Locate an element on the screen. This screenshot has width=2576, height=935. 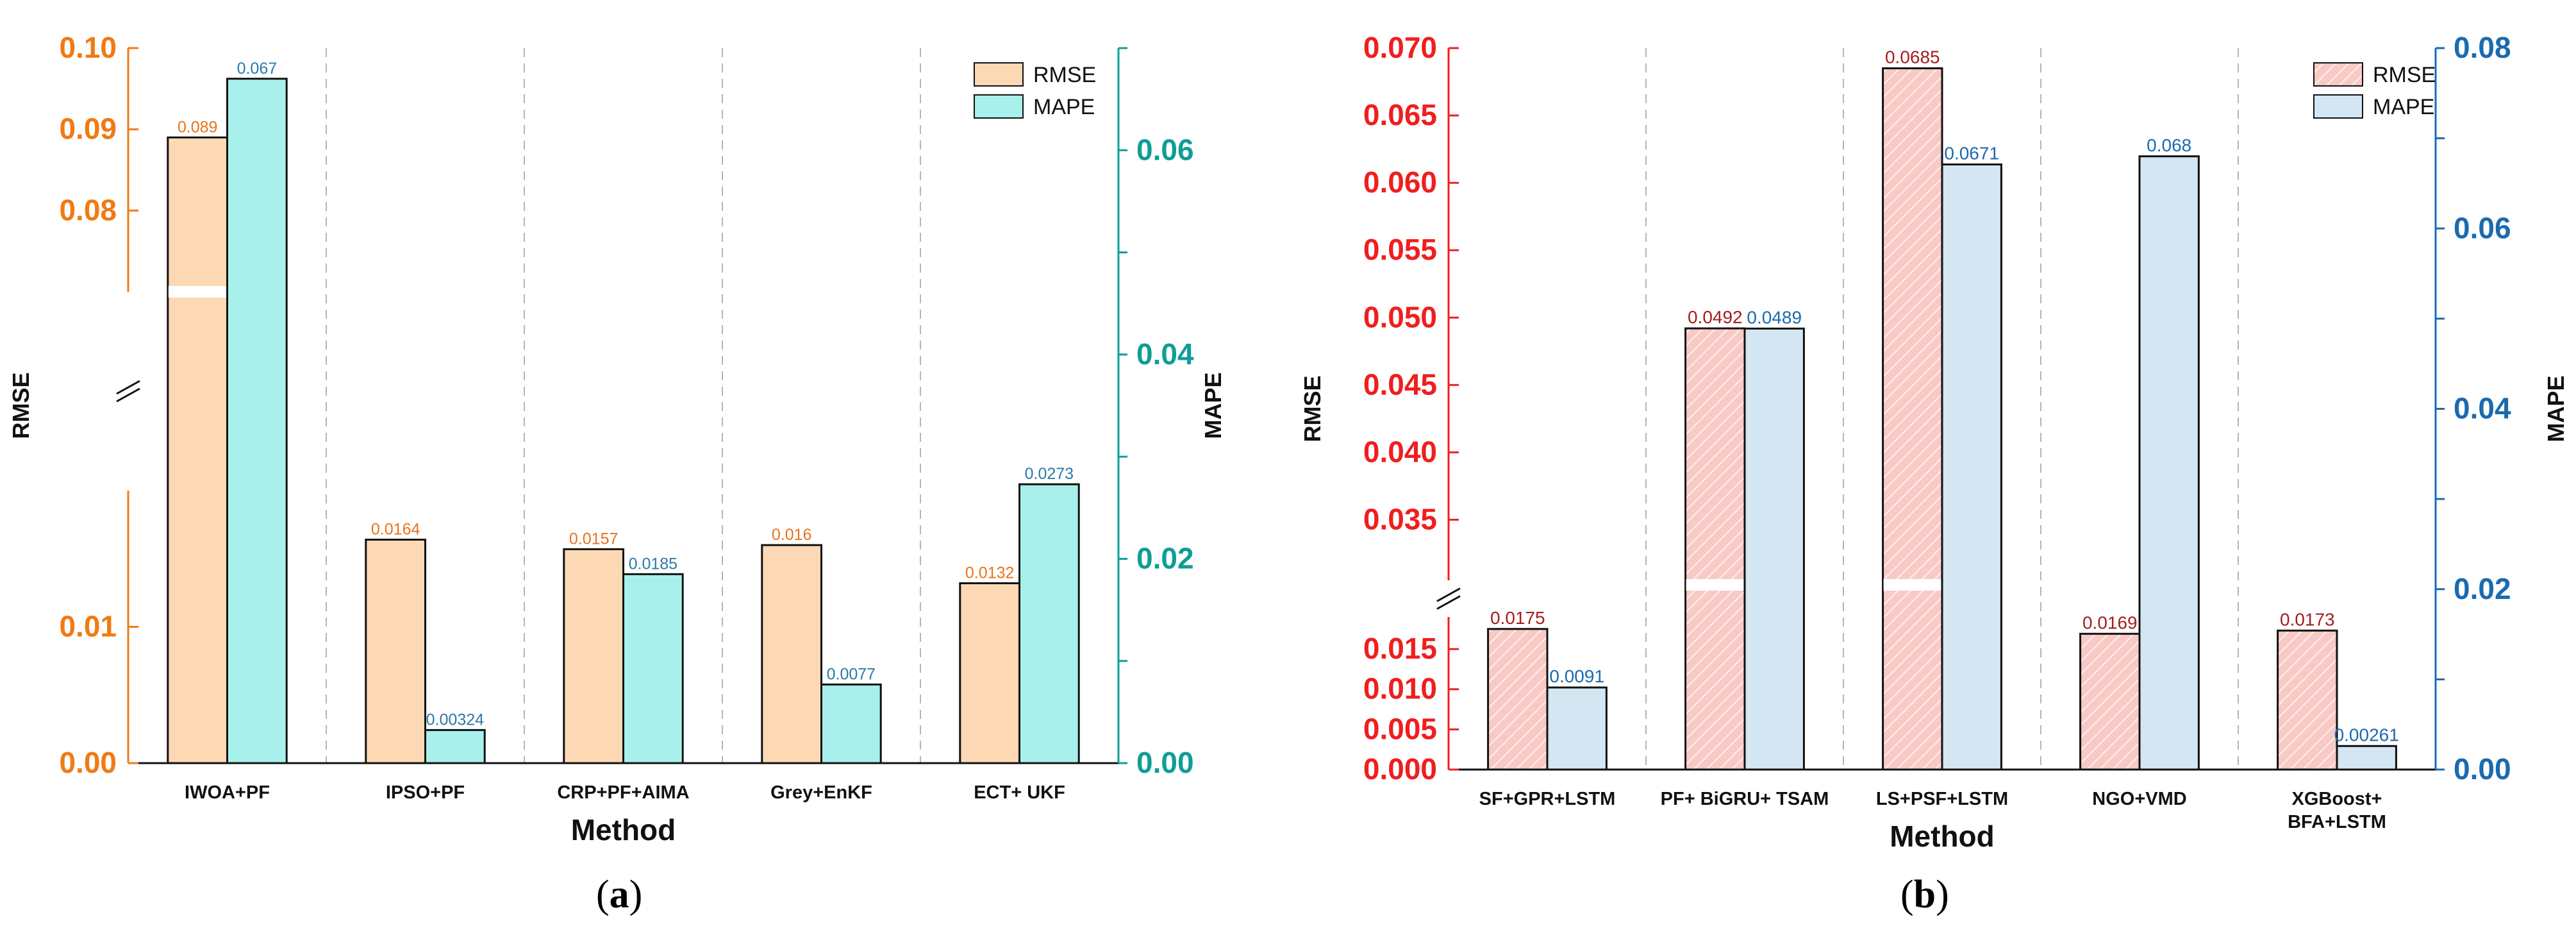
x-tick-label: ECT+ UKF is located at coordinates (1019, 792).